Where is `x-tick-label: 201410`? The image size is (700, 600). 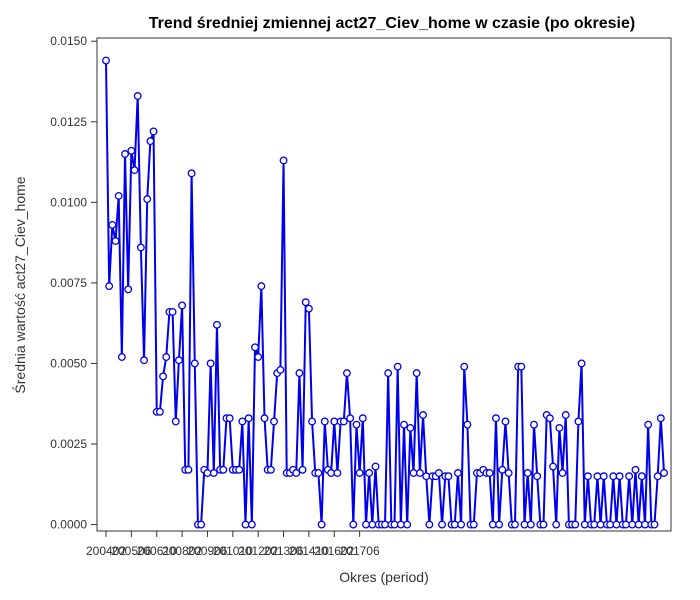 x-tick-label: 201410 is located at coordinates (309, 551).